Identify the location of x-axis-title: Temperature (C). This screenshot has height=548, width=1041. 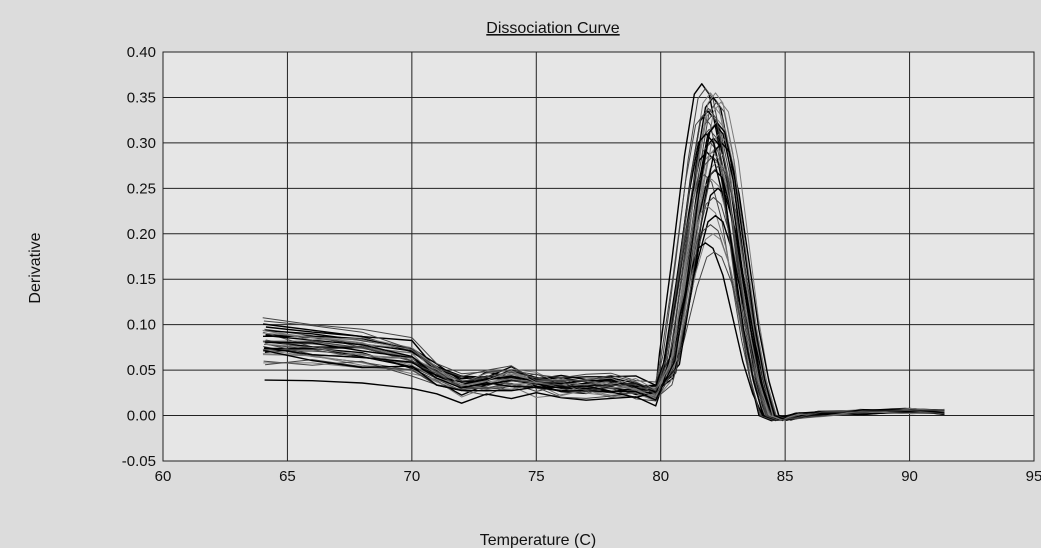
(538, 540).